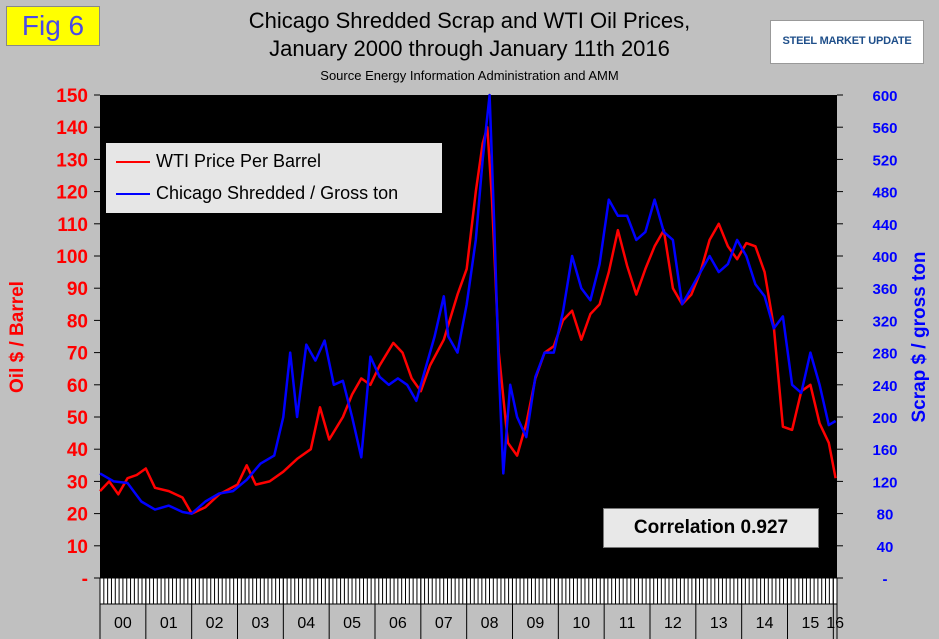 This screenshot has width=939, height=639. What do you see at coordinates (919, 337) in the screenshot?
I see `y-axis-label-right: Scrap $ / gross ton` at bounding box center [919, 337].